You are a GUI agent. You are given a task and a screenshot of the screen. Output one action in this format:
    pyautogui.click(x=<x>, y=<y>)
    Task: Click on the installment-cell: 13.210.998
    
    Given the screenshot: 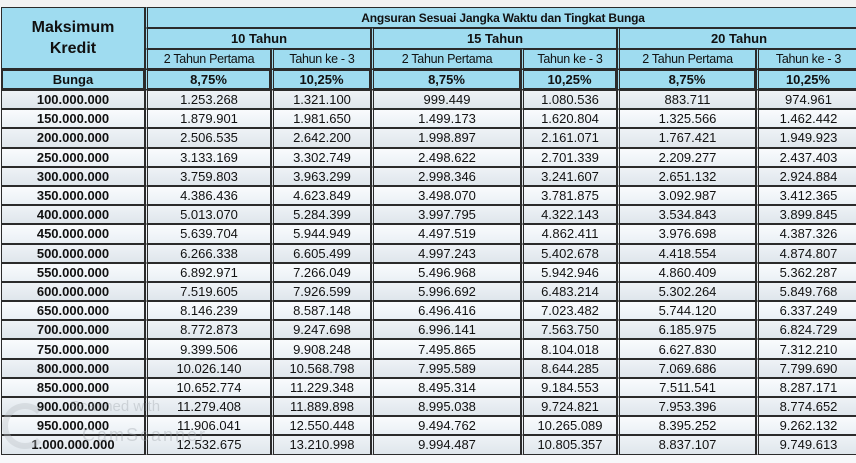 What is the action you would take?
    pyautogui.click(x=321, y=445)
    